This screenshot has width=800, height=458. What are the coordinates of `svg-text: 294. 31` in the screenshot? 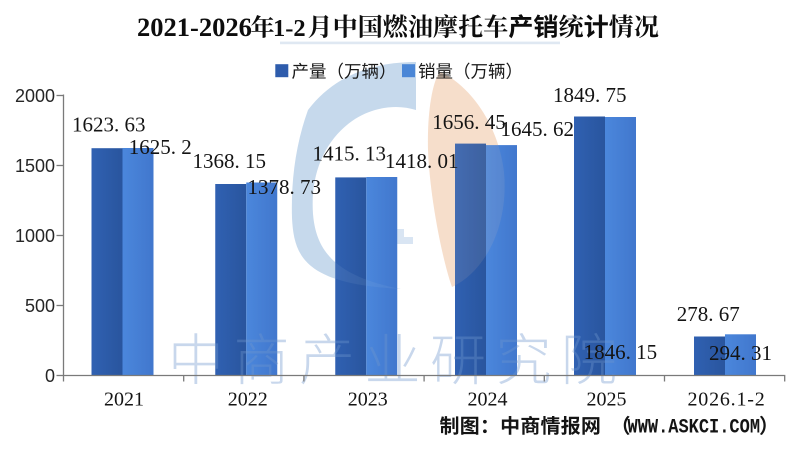 It's located at (740, 353).